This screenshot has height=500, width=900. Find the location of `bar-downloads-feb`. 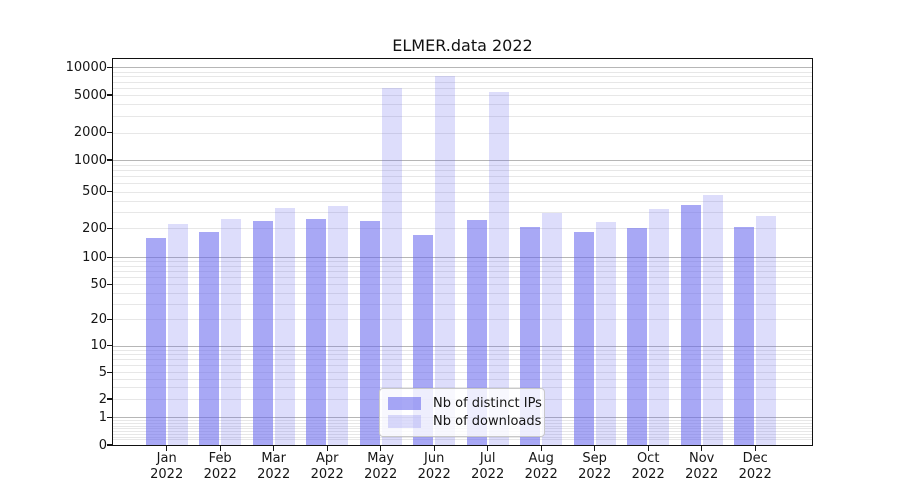

bar-downloads-feb is located at coordinates (231, 332).